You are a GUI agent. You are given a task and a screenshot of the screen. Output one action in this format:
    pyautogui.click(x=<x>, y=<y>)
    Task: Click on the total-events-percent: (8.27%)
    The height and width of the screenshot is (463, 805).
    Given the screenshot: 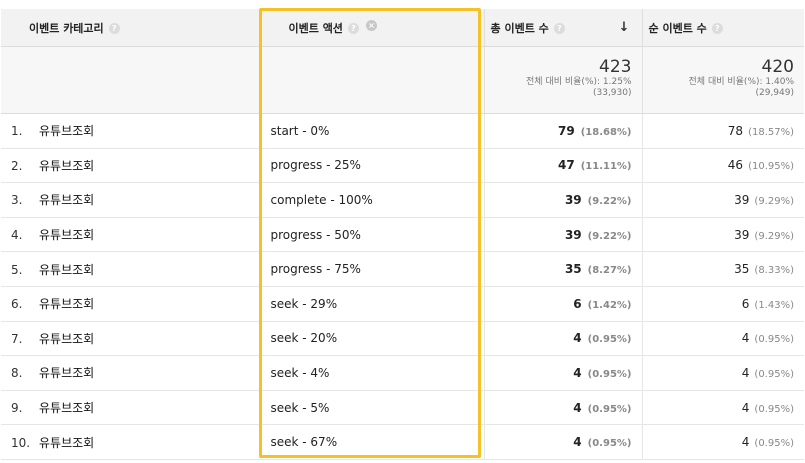 What is the action you would take?
    pyautogui.click(x=609, y=271)
    